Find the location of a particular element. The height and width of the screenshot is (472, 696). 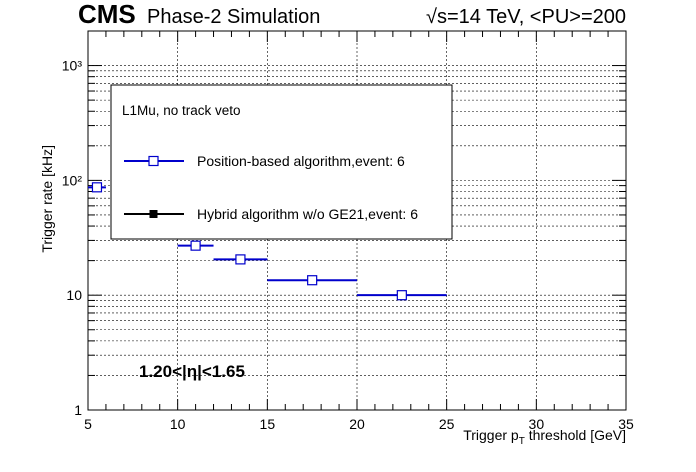

cms-label: CMS is located at coordinates (107, 14).